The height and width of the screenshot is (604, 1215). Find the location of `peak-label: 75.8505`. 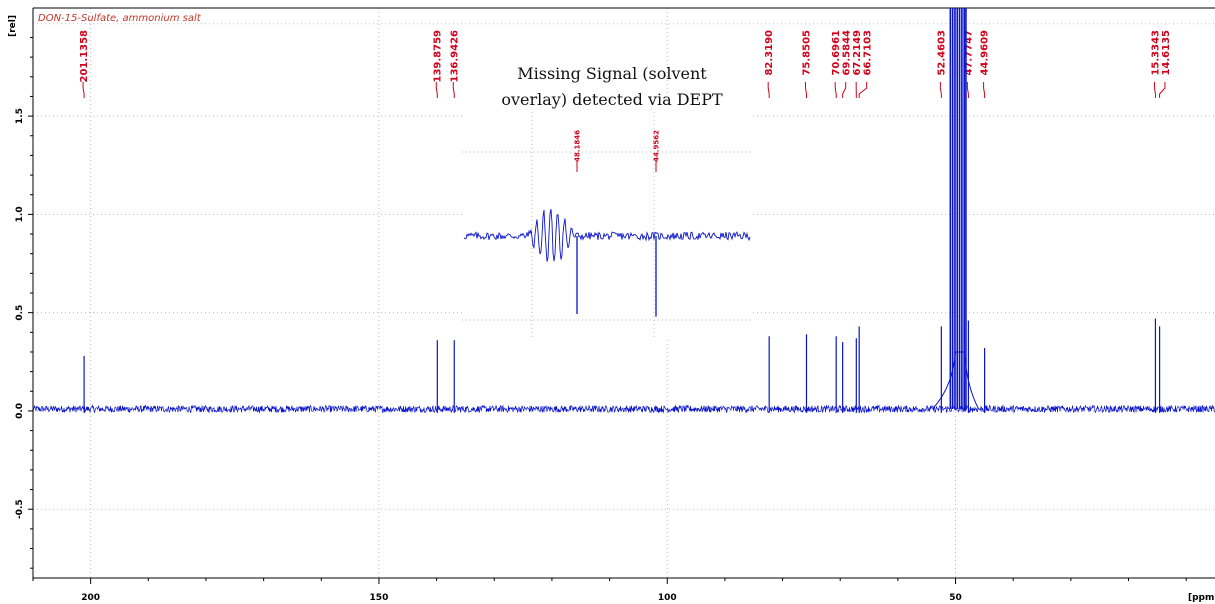

peak-label: 75.8505 is located at coordinates (806, 53).